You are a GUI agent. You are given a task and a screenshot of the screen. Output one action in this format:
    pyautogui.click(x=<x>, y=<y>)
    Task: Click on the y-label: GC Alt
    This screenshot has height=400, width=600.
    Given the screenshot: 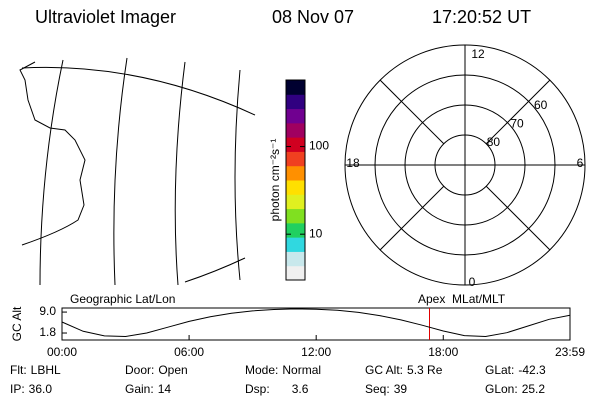 What is the action you would take?
    pyautogui.click(x=17, y=323)
    